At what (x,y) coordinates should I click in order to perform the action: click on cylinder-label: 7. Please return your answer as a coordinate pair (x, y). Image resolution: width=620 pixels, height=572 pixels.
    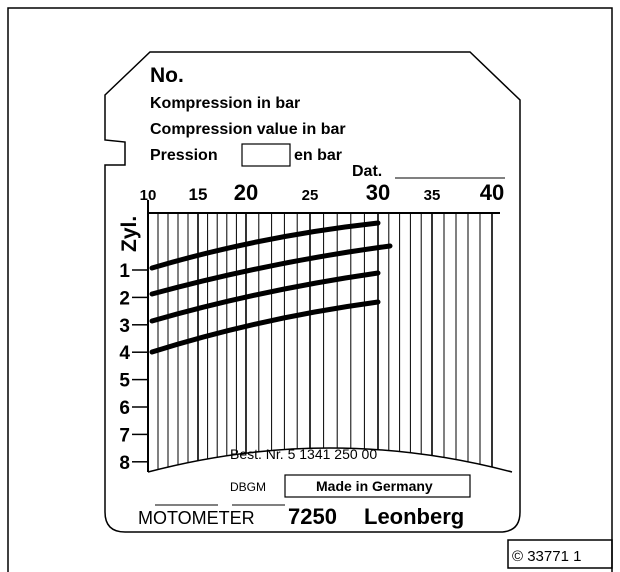
    Looking at the image, I should click on (124, 435).